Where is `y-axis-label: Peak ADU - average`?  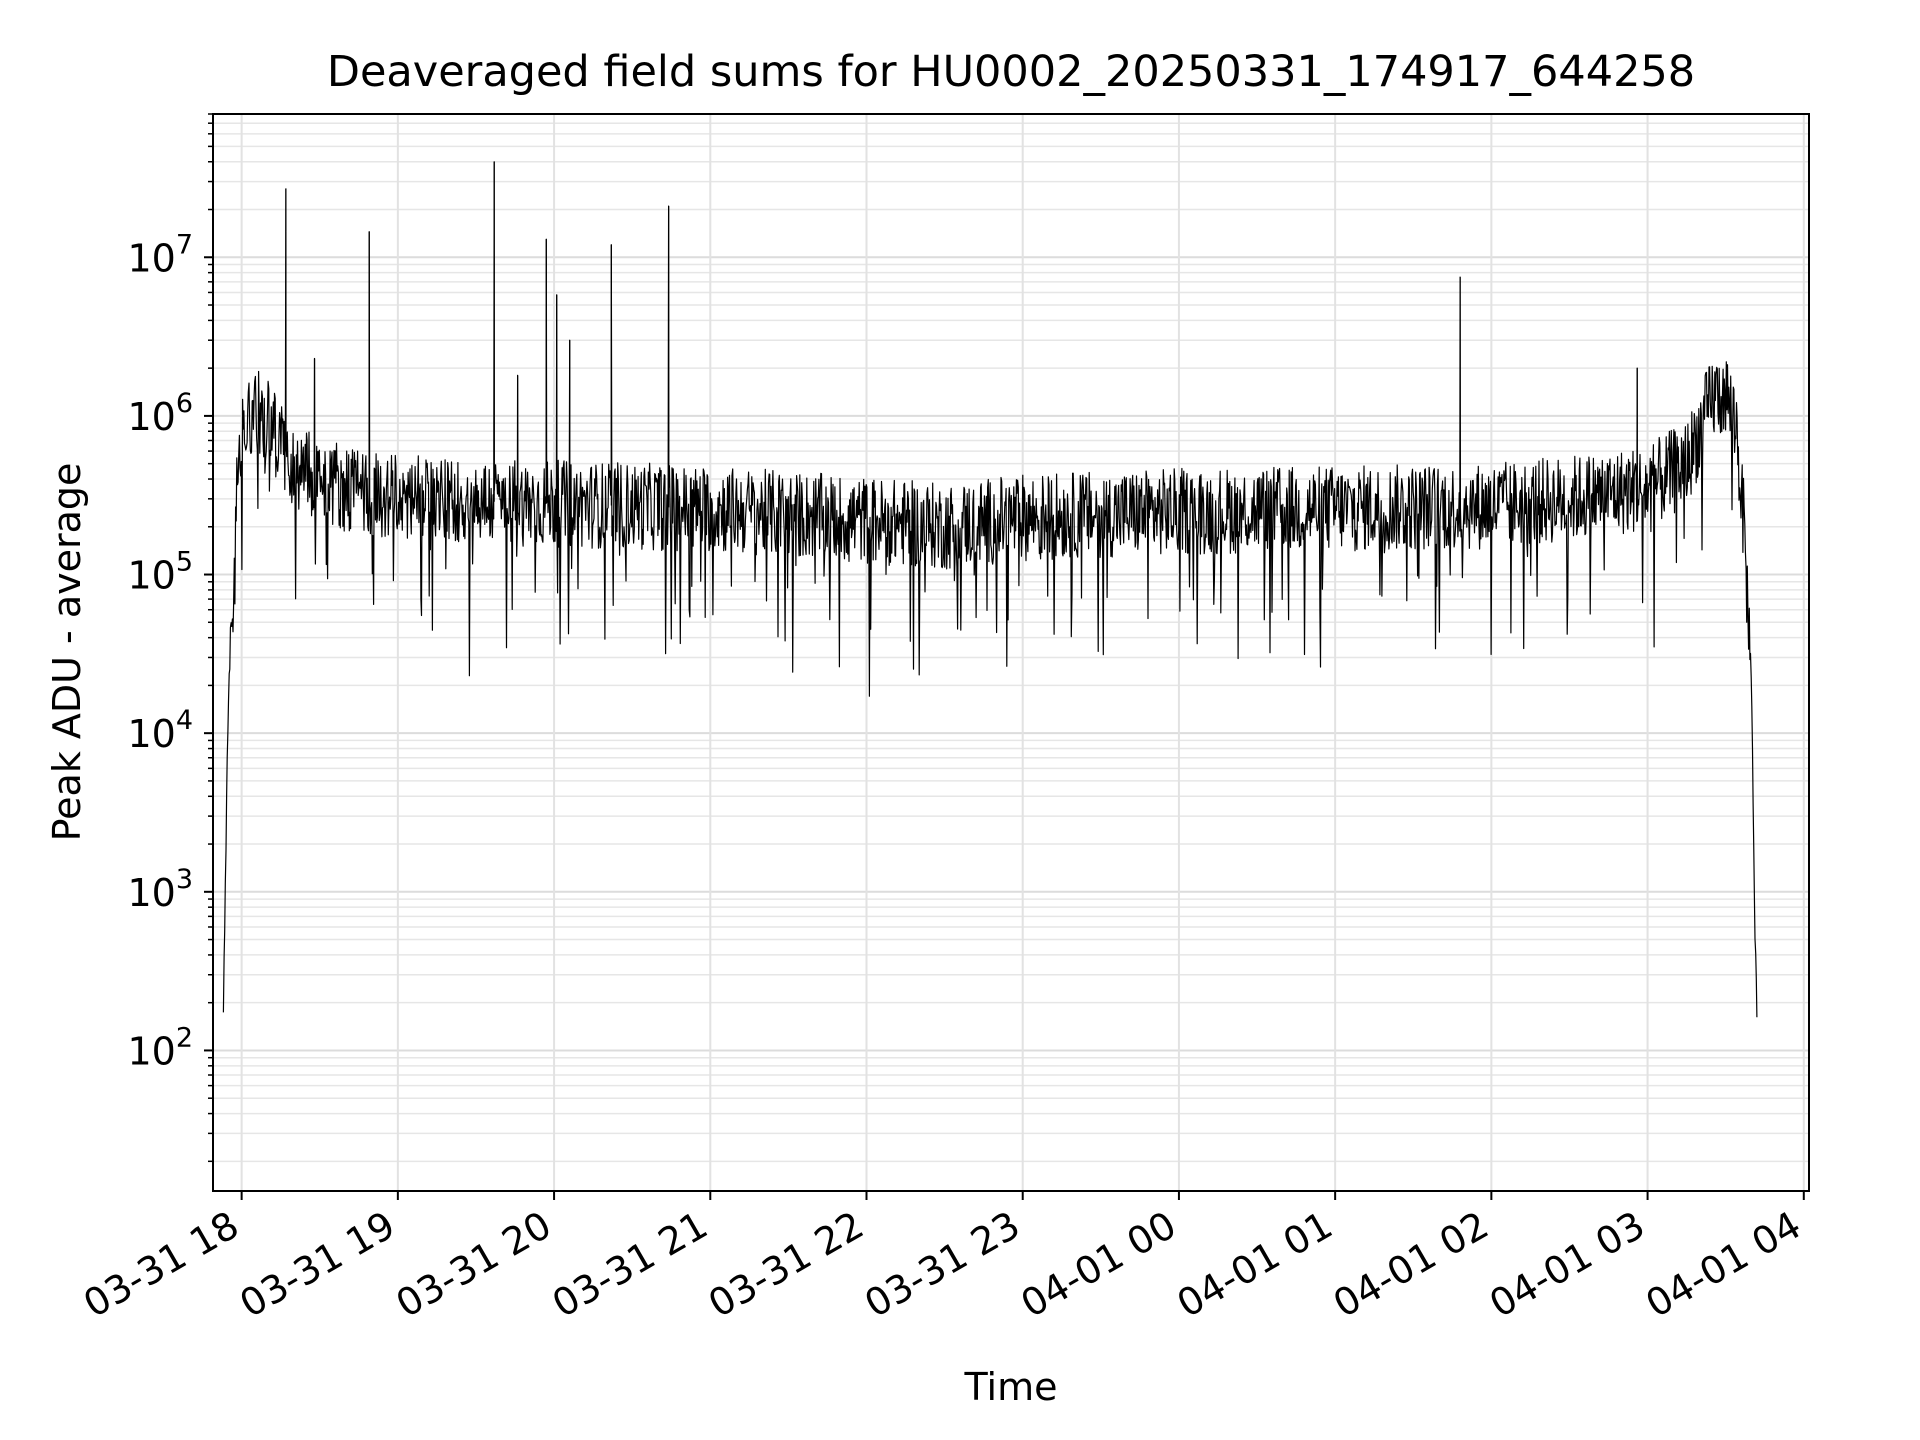 y-axis-label: Peak ADU - average is located at coordinates (67, 652).